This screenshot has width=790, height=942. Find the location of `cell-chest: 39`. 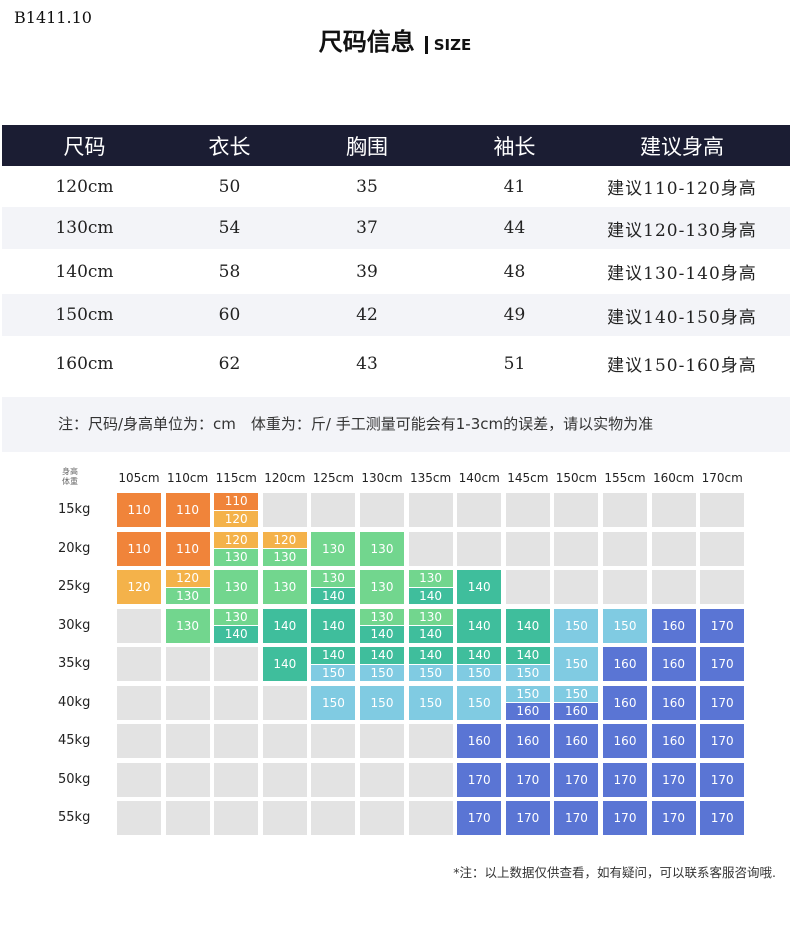

cell-chest: 39 is located at coordinates (367, 271).